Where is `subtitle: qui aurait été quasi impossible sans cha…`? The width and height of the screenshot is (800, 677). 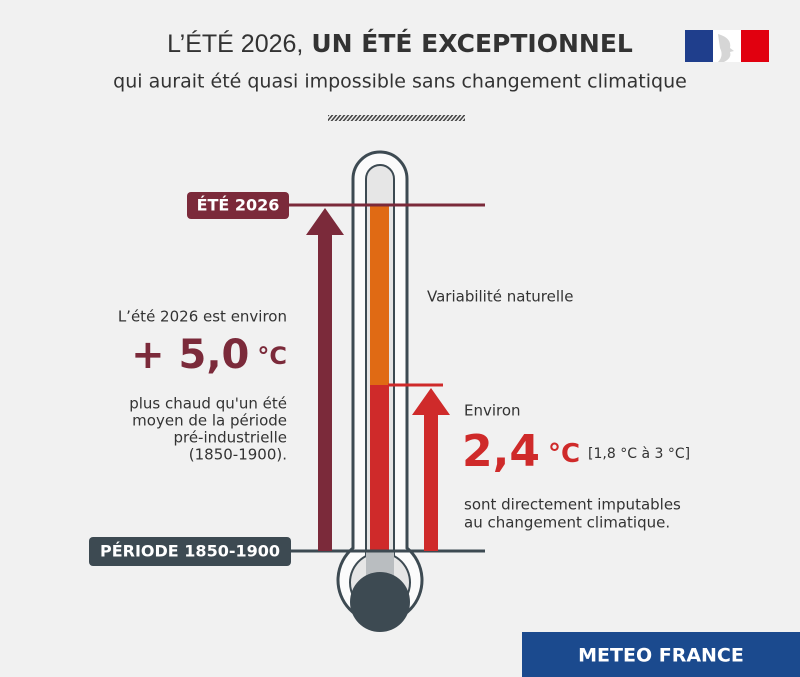 subtitle: qui aurait été quasi impossible sans cha… is located at coordinates (400, 82).